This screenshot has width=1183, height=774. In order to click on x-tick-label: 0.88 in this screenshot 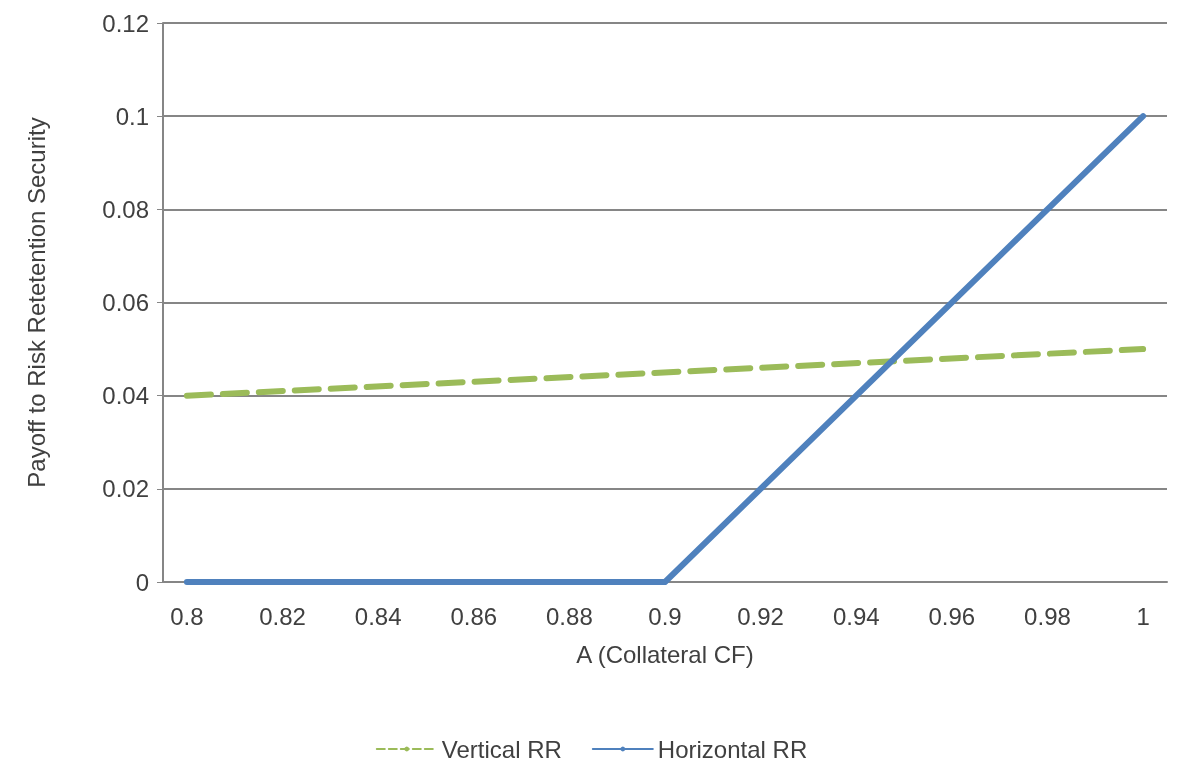, I will do `click(569, 616)`.